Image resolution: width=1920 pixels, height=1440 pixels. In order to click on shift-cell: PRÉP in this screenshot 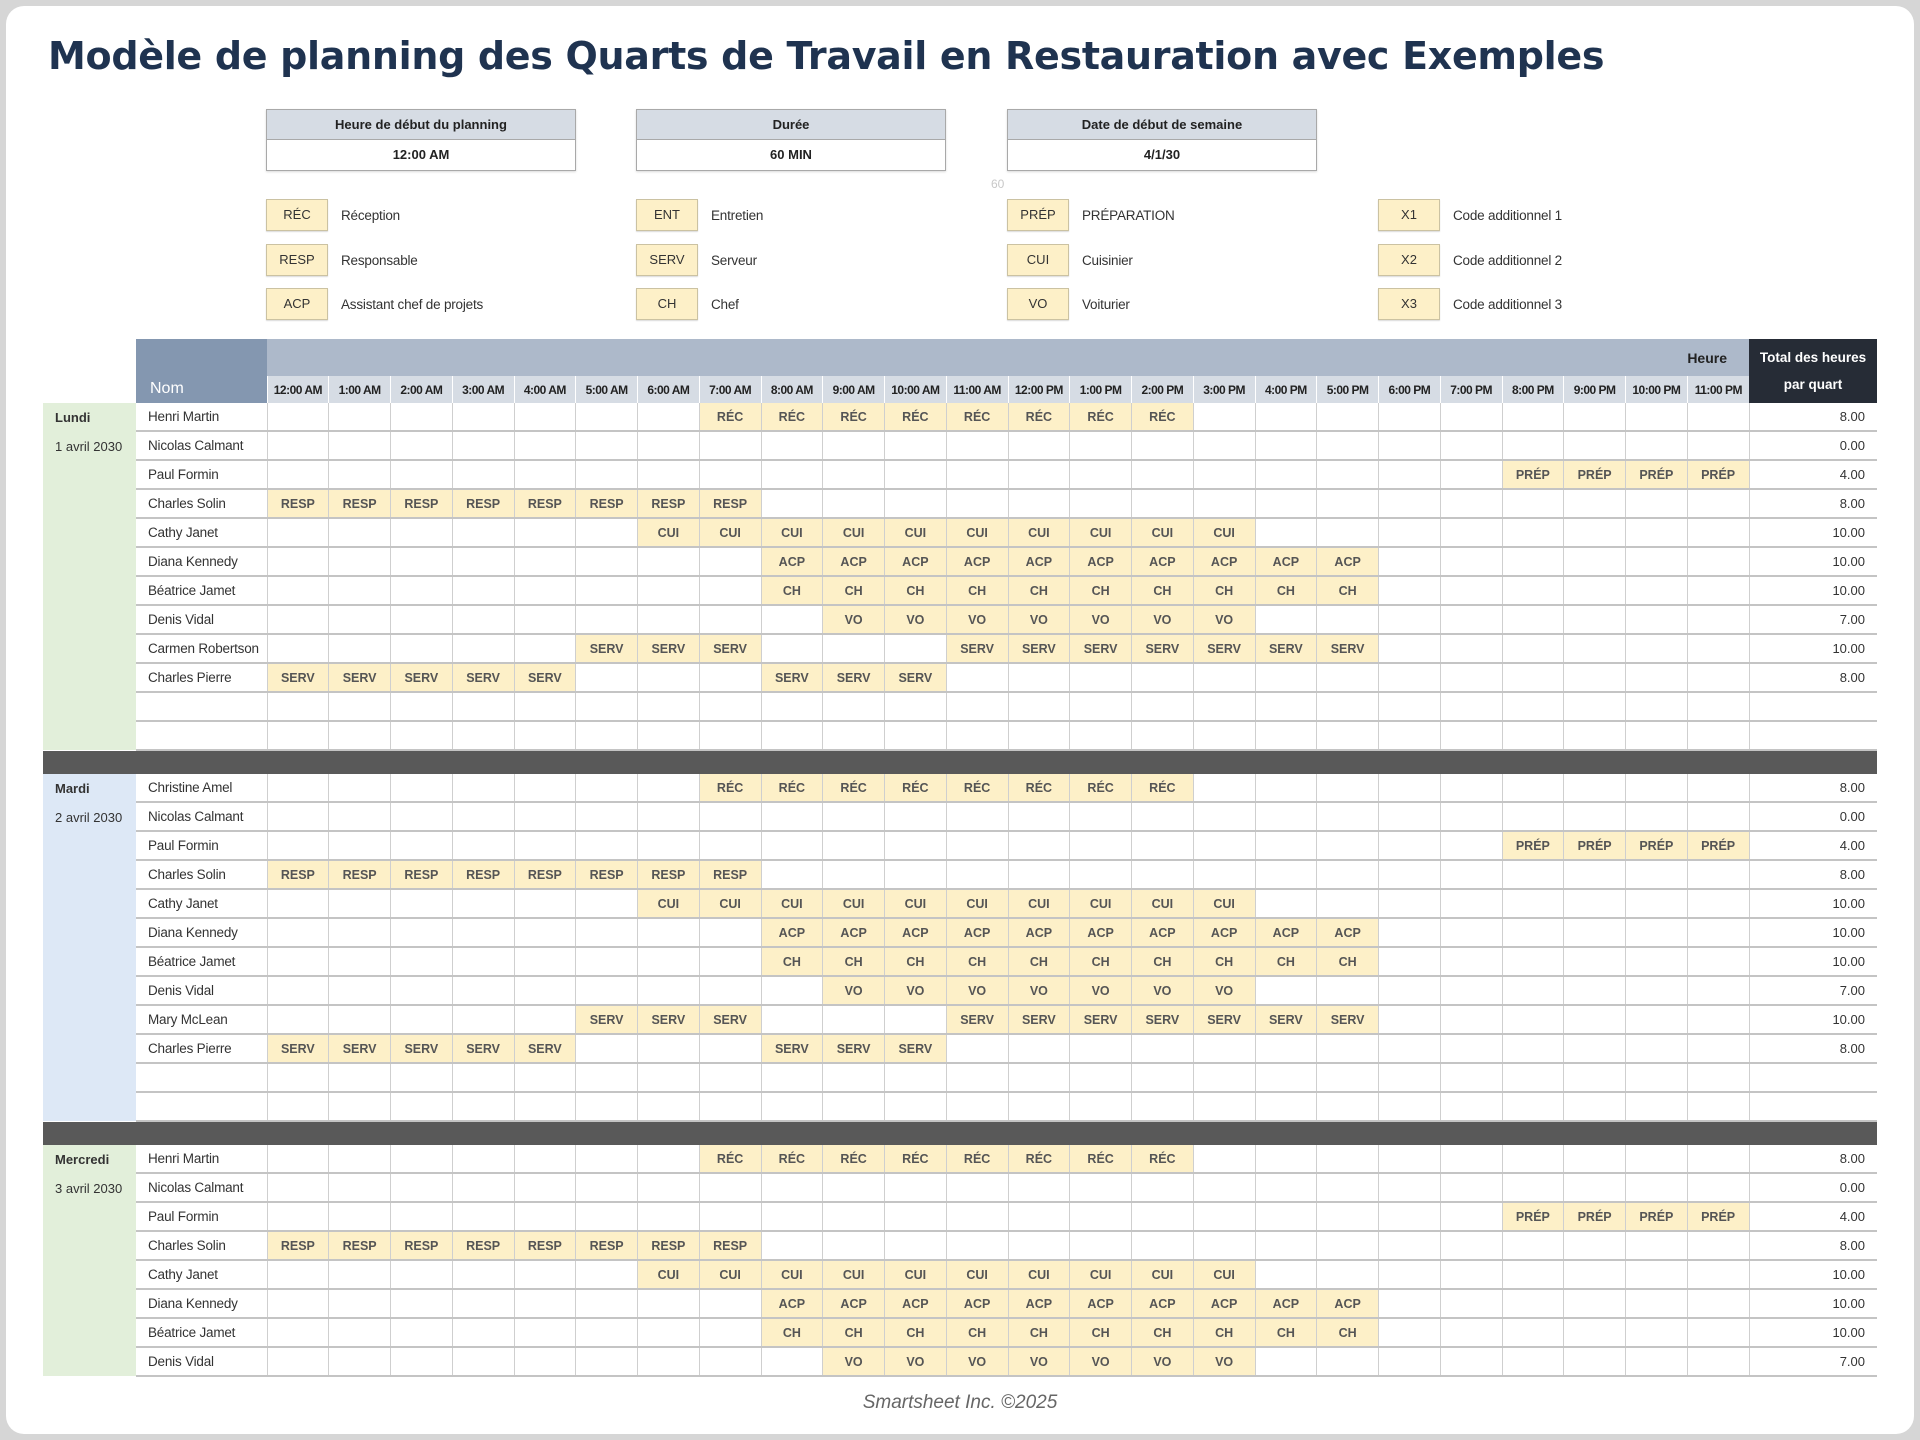, I will do `click(1594, 1217)`.